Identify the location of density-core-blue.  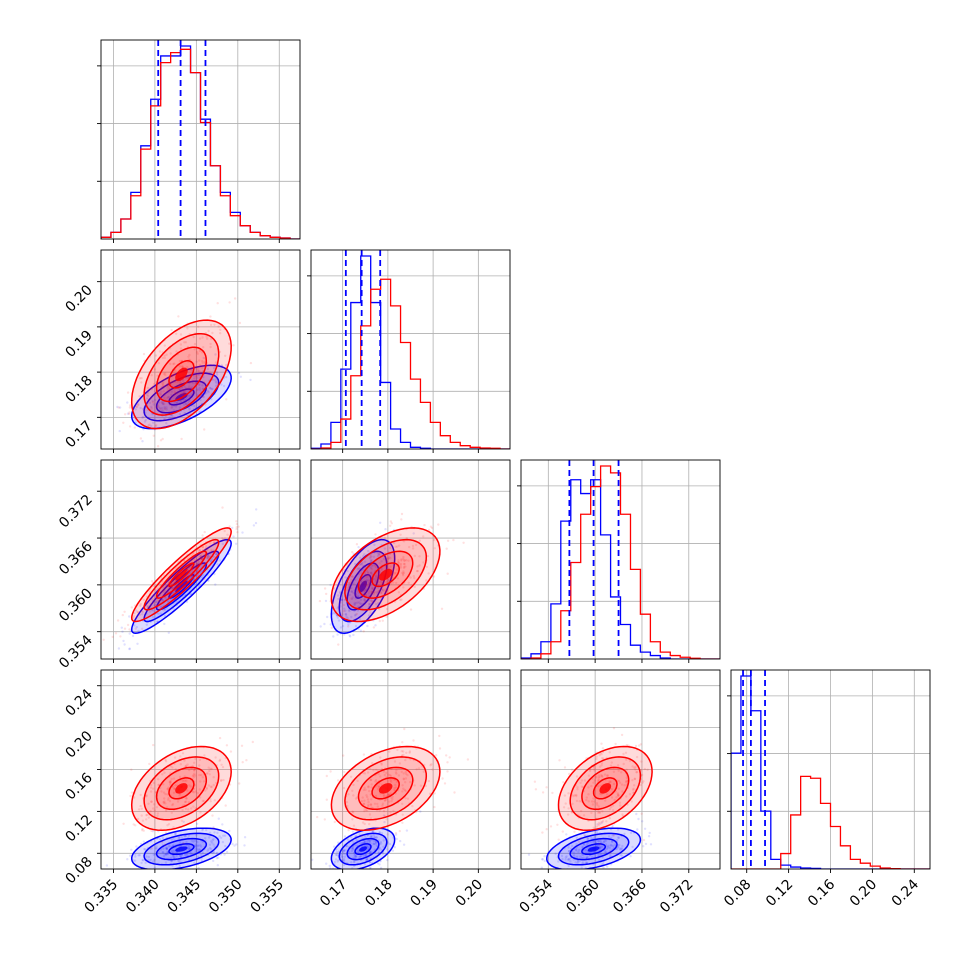
(593, 849).